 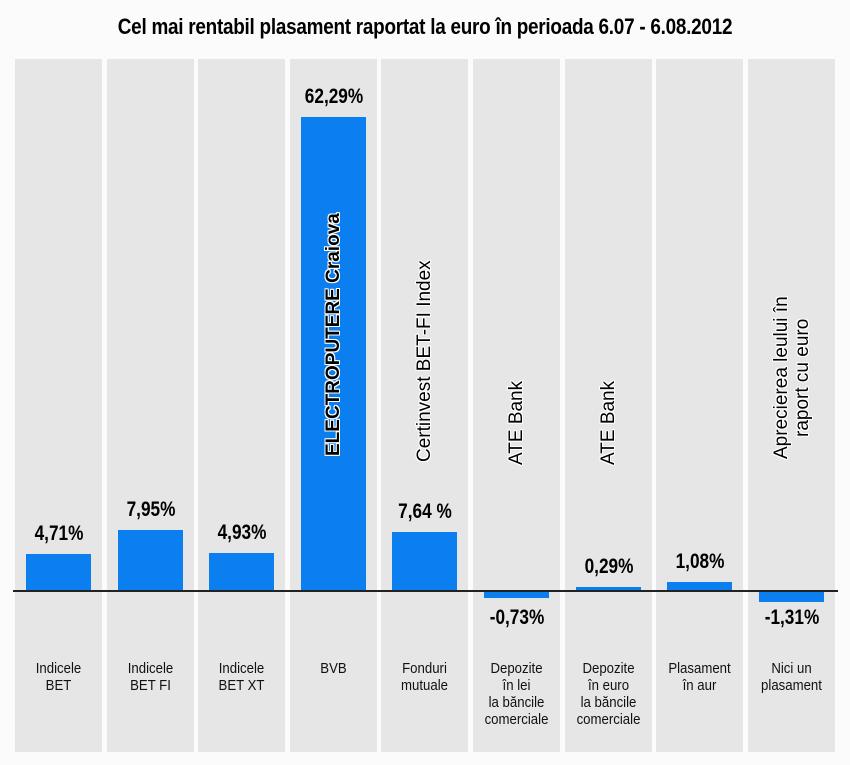 What do you see at coordinates (608, 694) in the screenshot?
I see `category-label: Depozite în euro la băncile comerciale` at bounding box center [608, 694].